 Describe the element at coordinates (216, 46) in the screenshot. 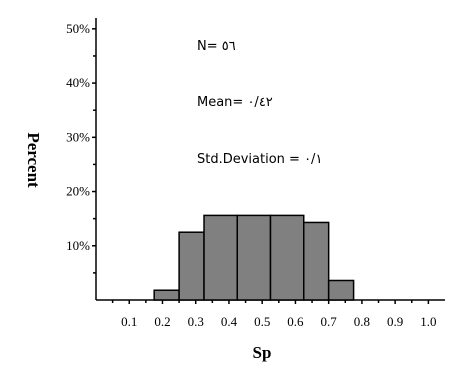

I see `annotation-n: N= ٥٦` at that location.